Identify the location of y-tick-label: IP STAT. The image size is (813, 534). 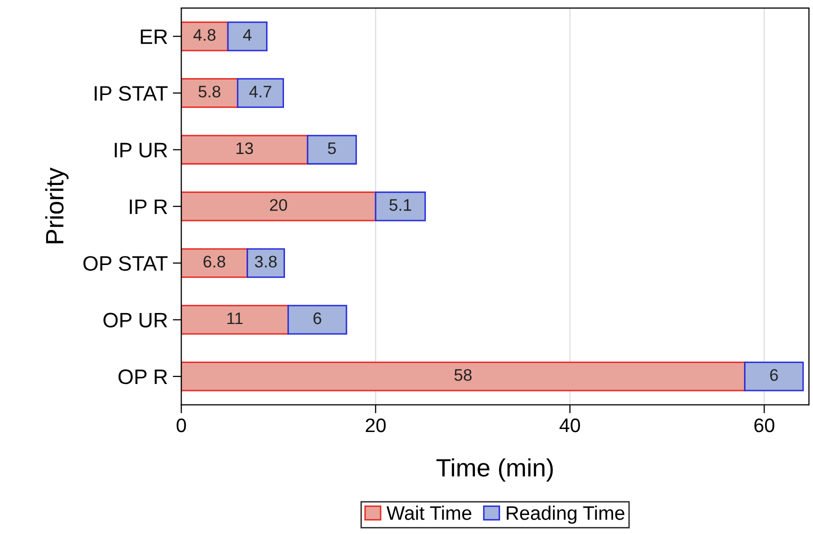
(131, 93).